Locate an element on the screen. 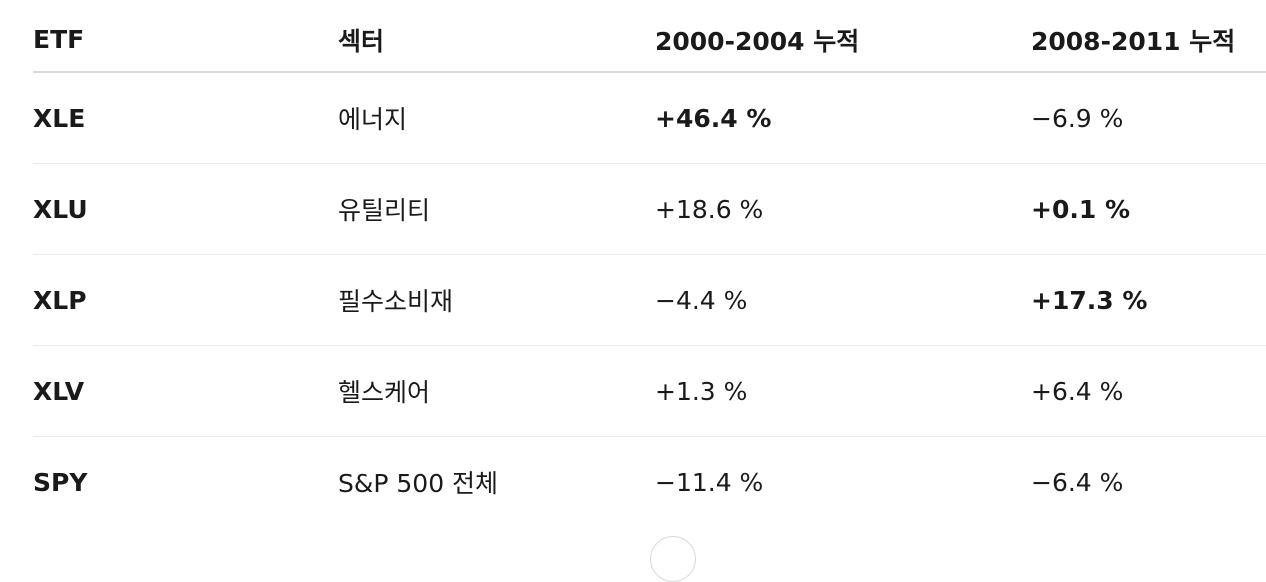 This screenshot has width=1266, height=582. return-cell: +0.1 % is located at coordinates (1148, 209).